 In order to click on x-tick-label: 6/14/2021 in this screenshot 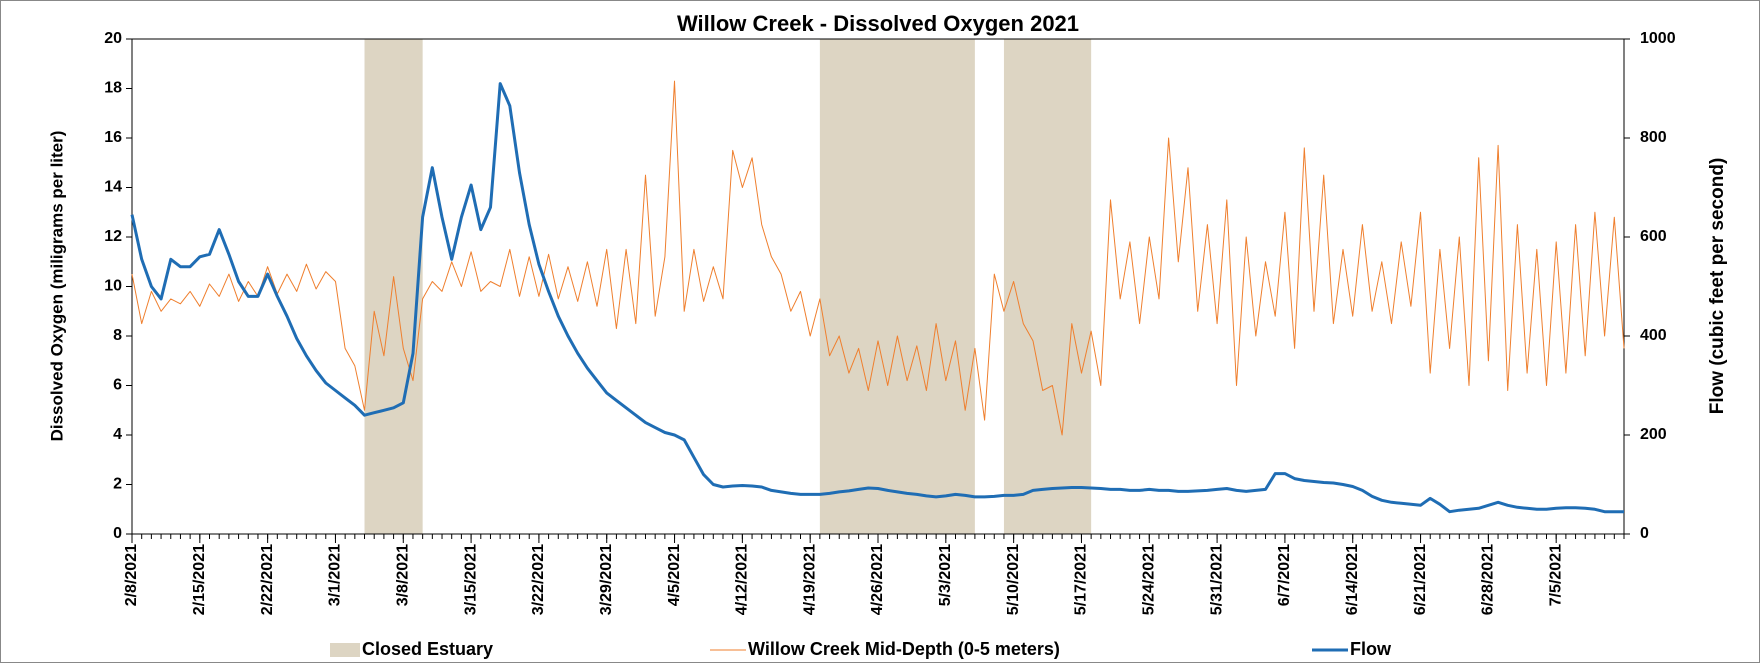, I will do `click(1352, 579)`.